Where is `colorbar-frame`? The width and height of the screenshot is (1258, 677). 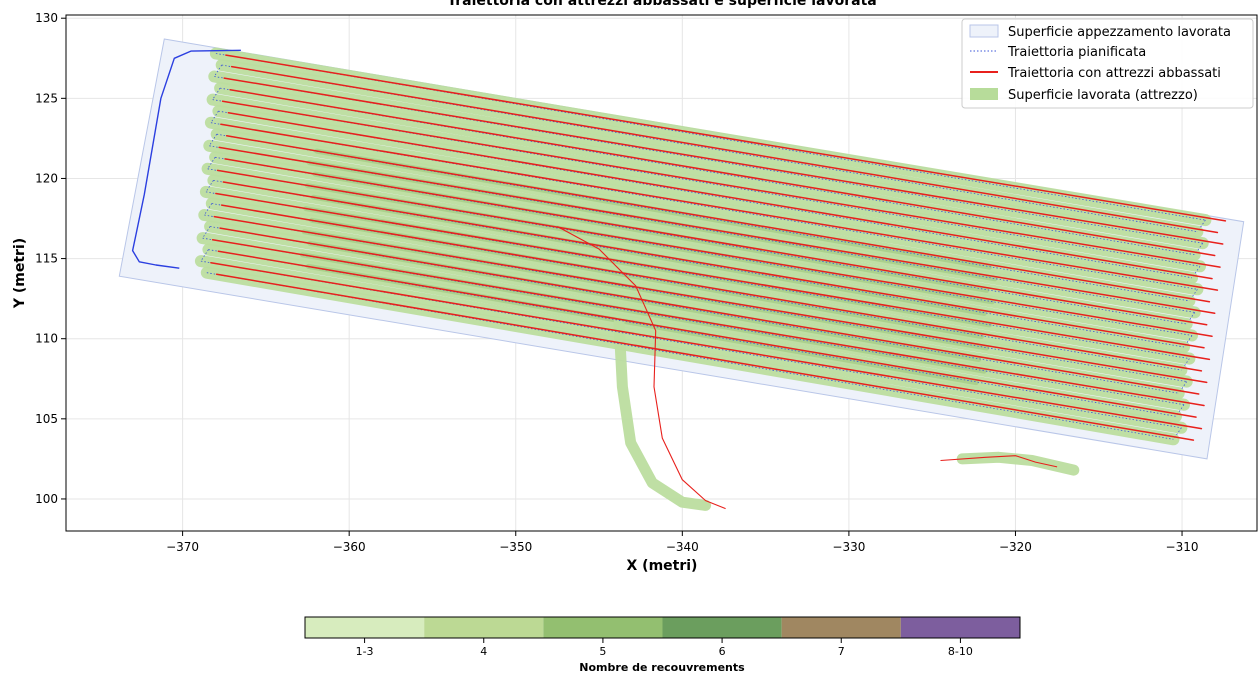
colorbar-frame is located at coordinates (662, 627).